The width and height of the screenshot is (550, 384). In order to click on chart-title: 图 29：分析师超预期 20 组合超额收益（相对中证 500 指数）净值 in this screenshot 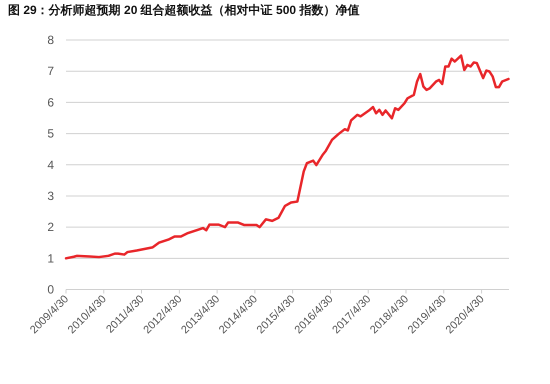, I will do `click(184, 10)`.